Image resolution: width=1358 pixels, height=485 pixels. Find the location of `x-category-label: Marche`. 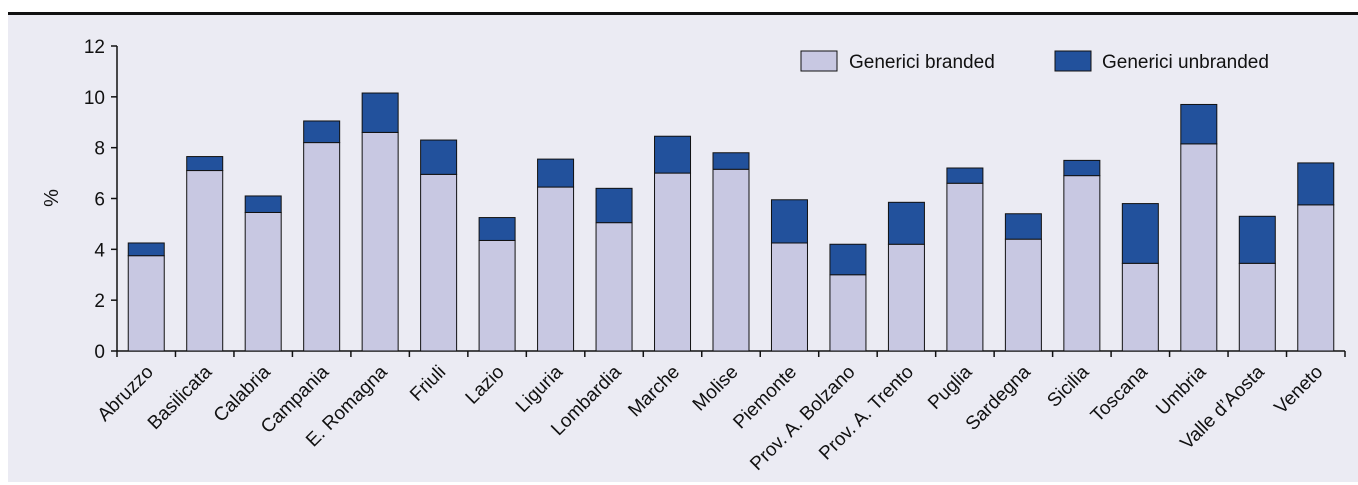

x-category-label: Marche is located at coordinates (654, 392).